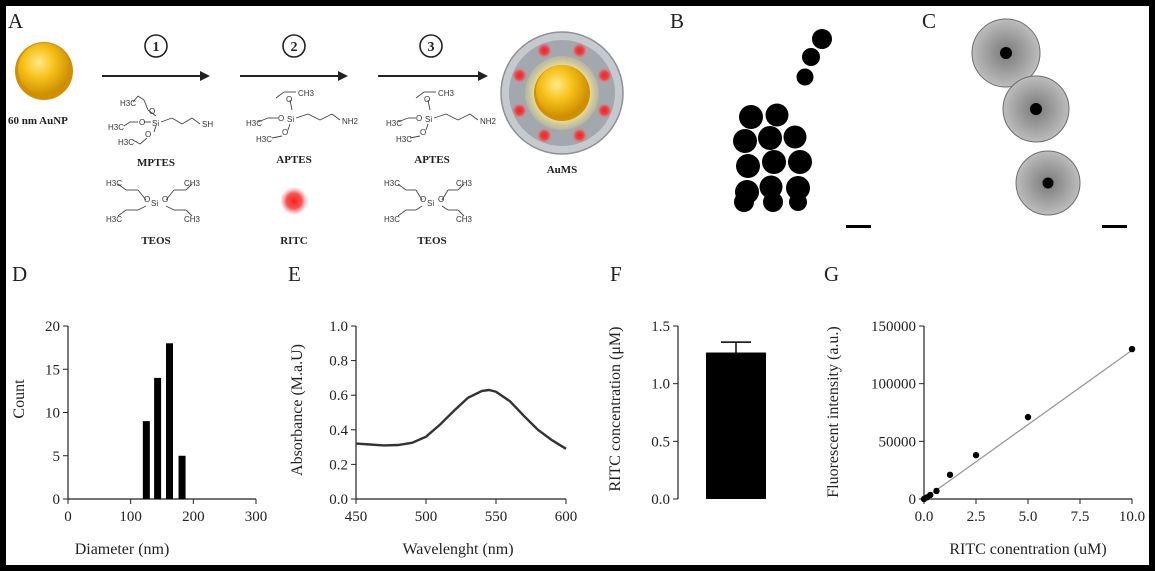 The width and height of the screenshot is (1155, 571). Describe the element at coordinates (858, 226) in the screenshot. I see `scale-bar-b` at that location.